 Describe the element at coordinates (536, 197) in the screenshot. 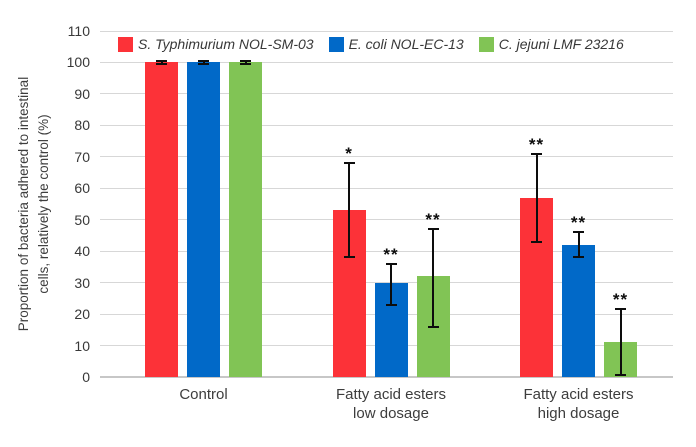

I see `error-bar-s-typhimurium-nol-sm-03-fatty-acid-esters-high-dosage` at that location.